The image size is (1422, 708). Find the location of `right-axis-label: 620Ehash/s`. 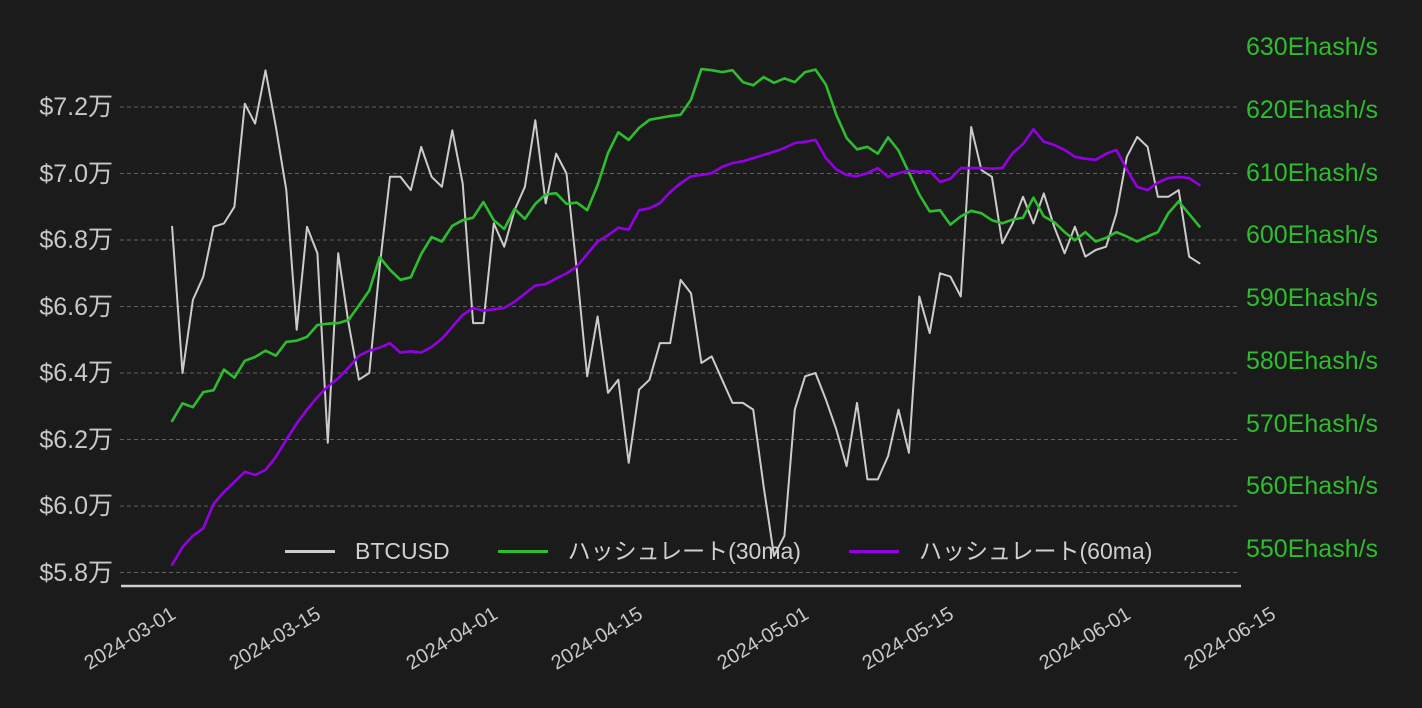

right-axis-label: 620Ehash/s is located at coordinates (1312, 110).